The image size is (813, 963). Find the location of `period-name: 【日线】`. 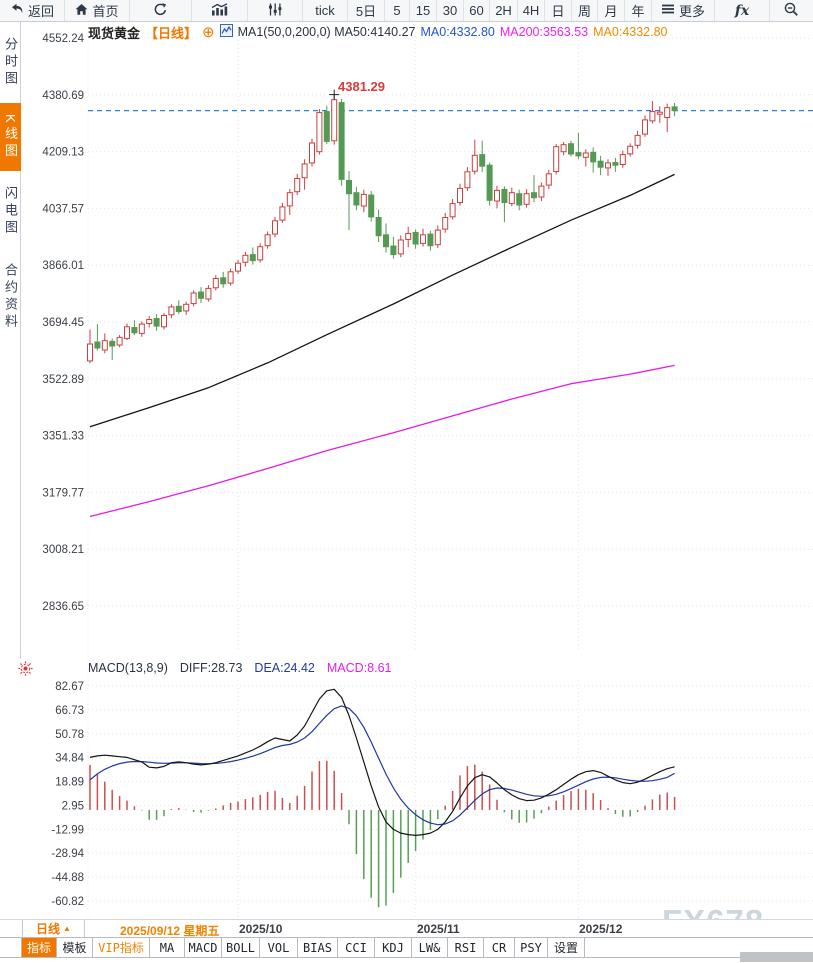

period-name: 【日线】 is located at coordinates (171, 33).